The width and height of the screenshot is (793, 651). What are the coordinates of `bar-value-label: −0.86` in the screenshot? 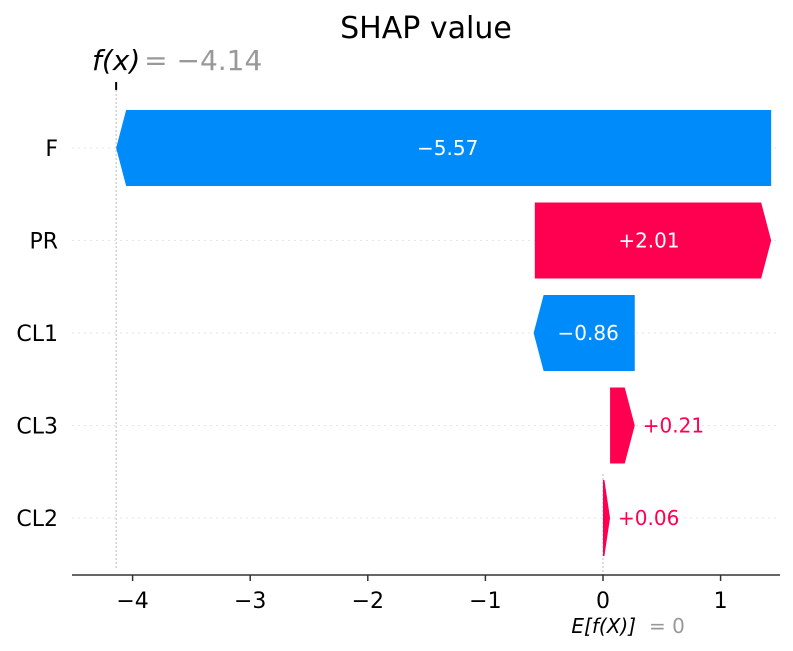 It's located at (588, 333).